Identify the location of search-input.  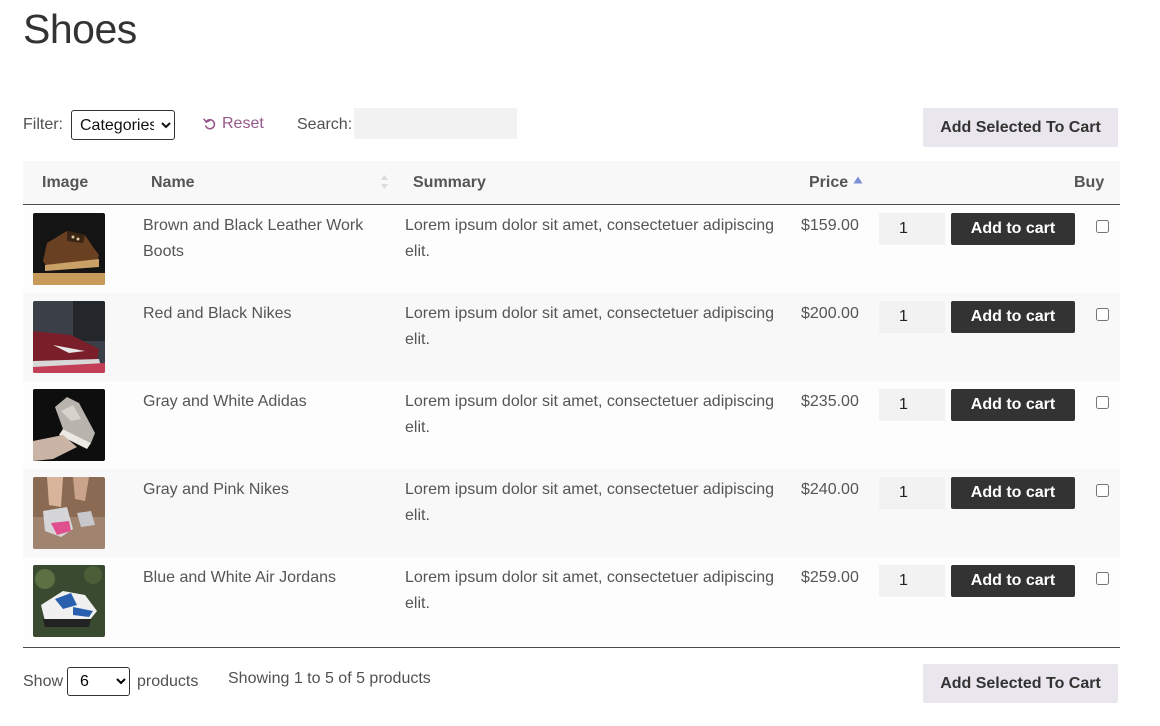
(435, 123).